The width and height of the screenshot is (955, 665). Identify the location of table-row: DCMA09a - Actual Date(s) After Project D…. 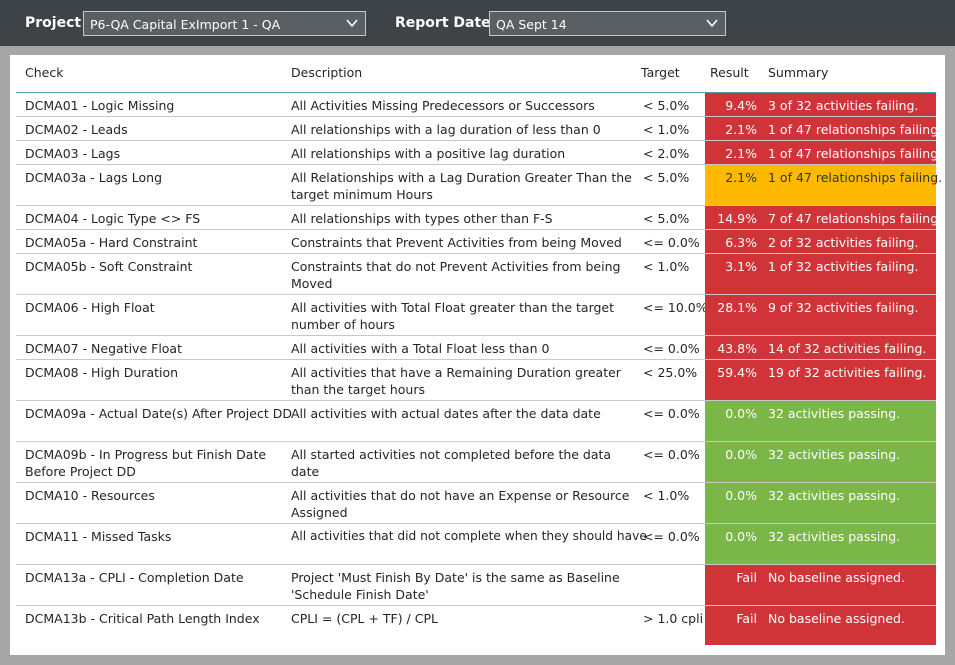
(476, 421).